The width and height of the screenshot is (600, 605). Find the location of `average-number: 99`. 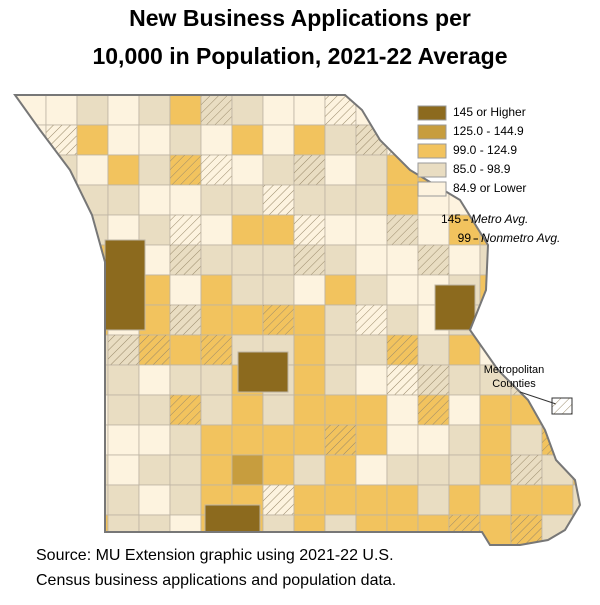

average-number: 99 is located at coordinates (465, 238).